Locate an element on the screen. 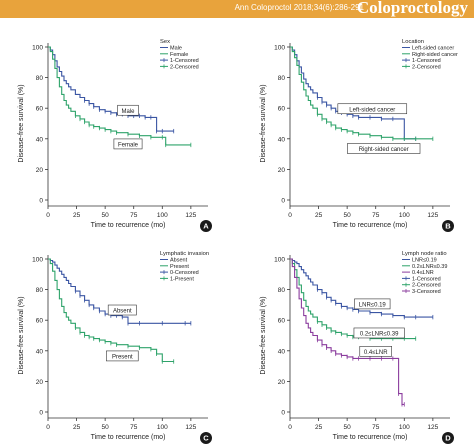  panel-letter: D is located at coordinates (448, 438).